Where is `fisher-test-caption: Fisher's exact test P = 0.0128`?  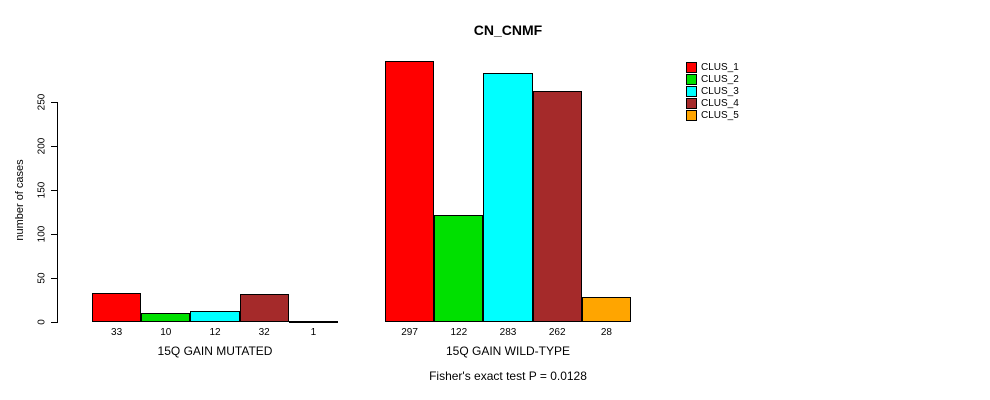 fisher-test-caption: Fisher's exact test P = 0.0128 is located at coordinates (508, 376).